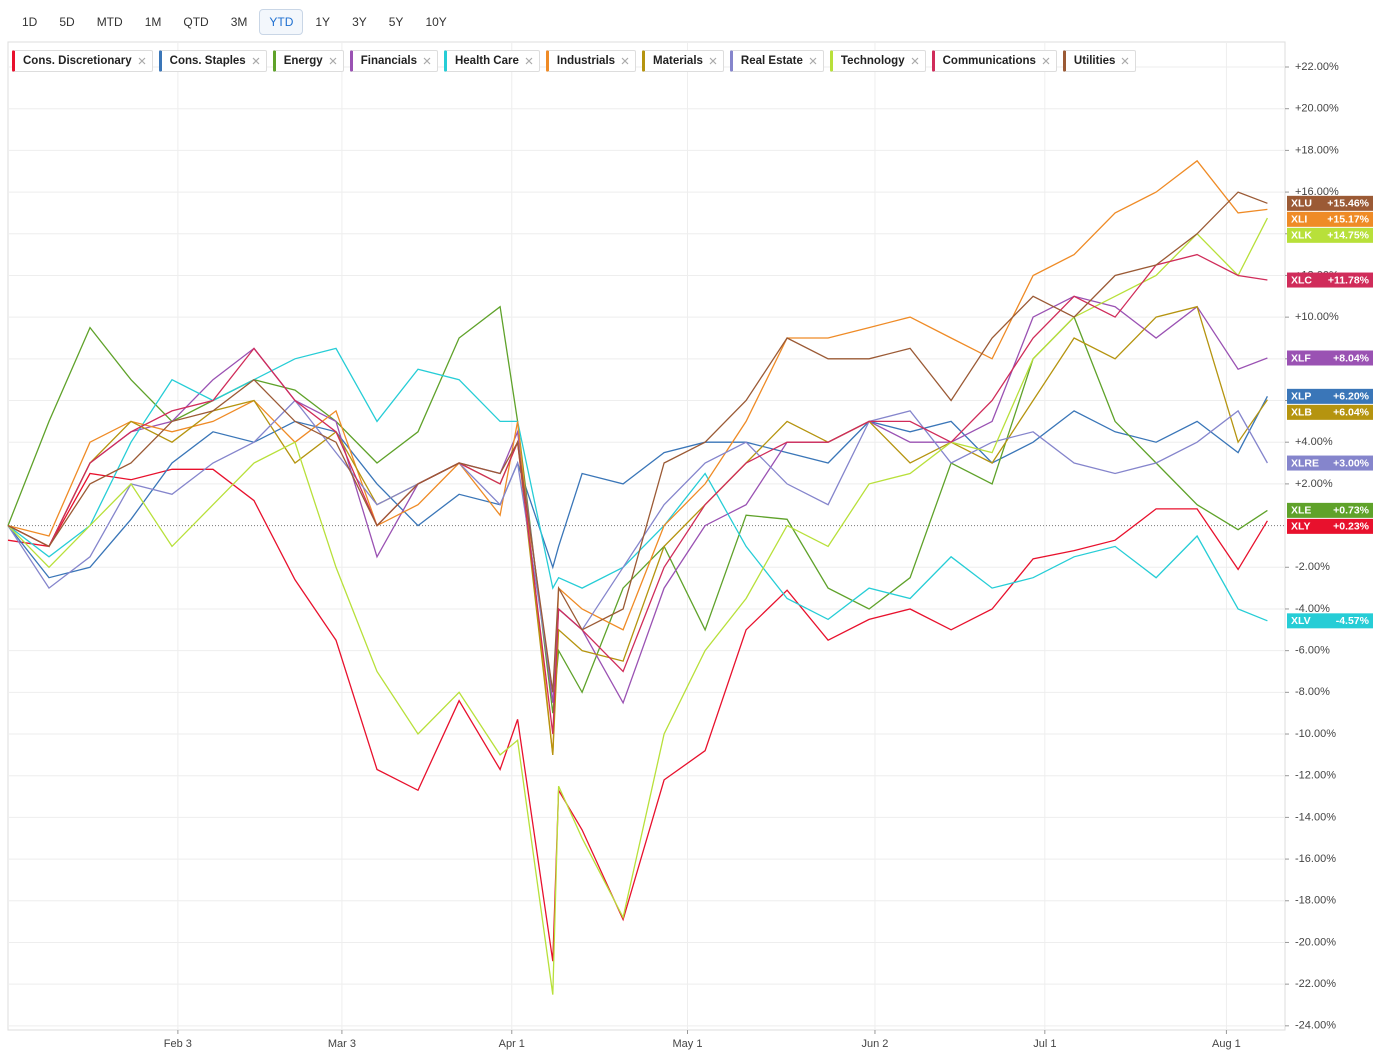 This screenshot has width=1379, height=1061. I want to click on legend-label: Financials, so click(388, 61).